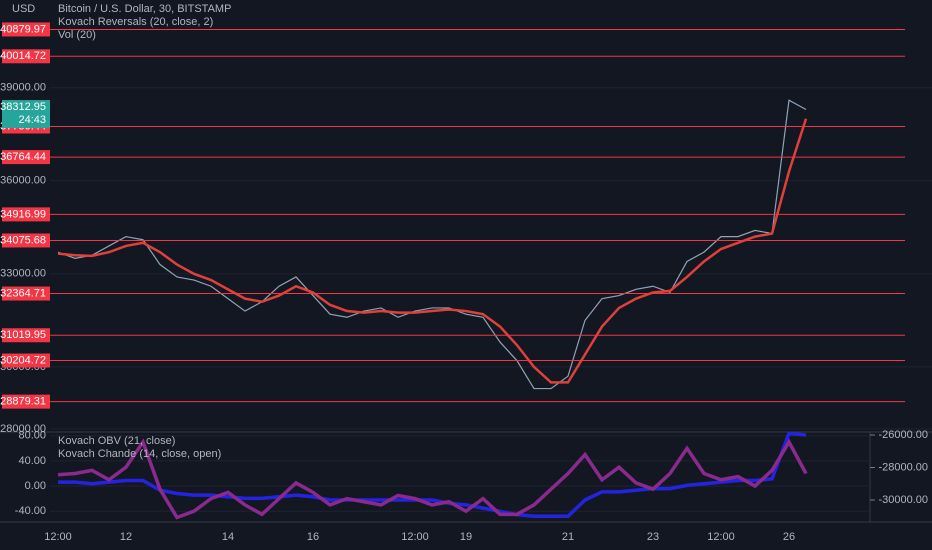 The image size is (932, 550). Describe the element at coordinates (23, 29) in the screenshot. I see `level-label: 40879.97` at that location.